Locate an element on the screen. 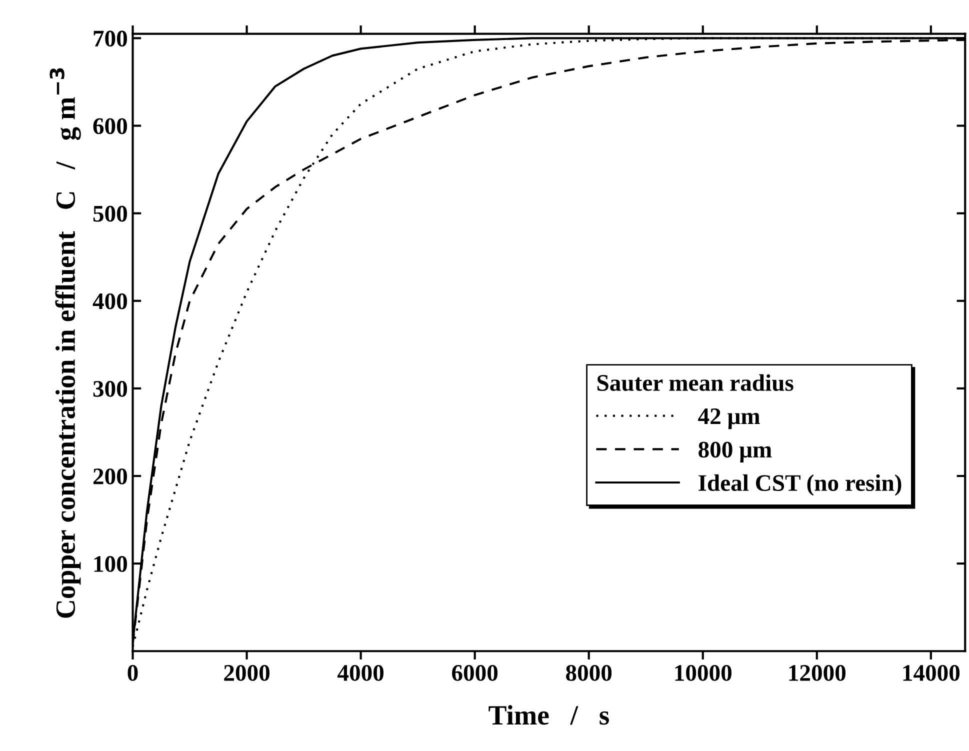  x-tick-label: 0 is located at coordinates (133, 672).